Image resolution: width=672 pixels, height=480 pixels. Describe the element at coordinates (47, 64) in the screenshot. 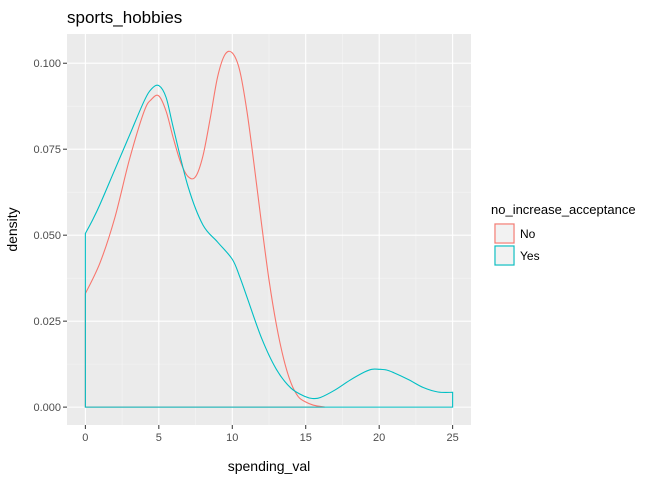

I see `y-tick-label: 0.100` at that location.